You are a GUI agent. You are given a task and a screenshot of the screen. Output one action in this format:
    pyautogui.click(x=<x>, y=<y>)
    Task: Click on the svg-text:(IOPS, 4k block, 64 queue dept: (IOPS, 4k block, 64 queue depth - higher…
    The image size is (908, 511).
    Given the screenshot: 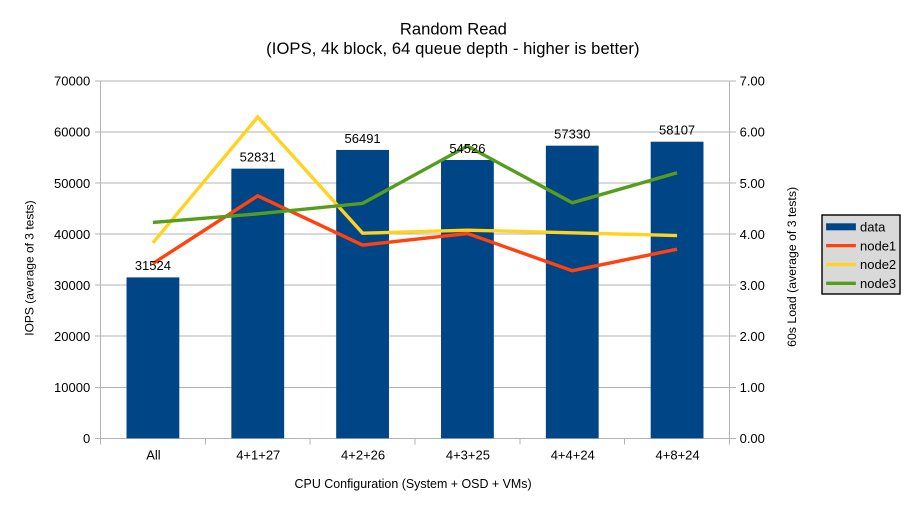 What is the action you would take?
    pyautogui.click(x=452, y=48)
    